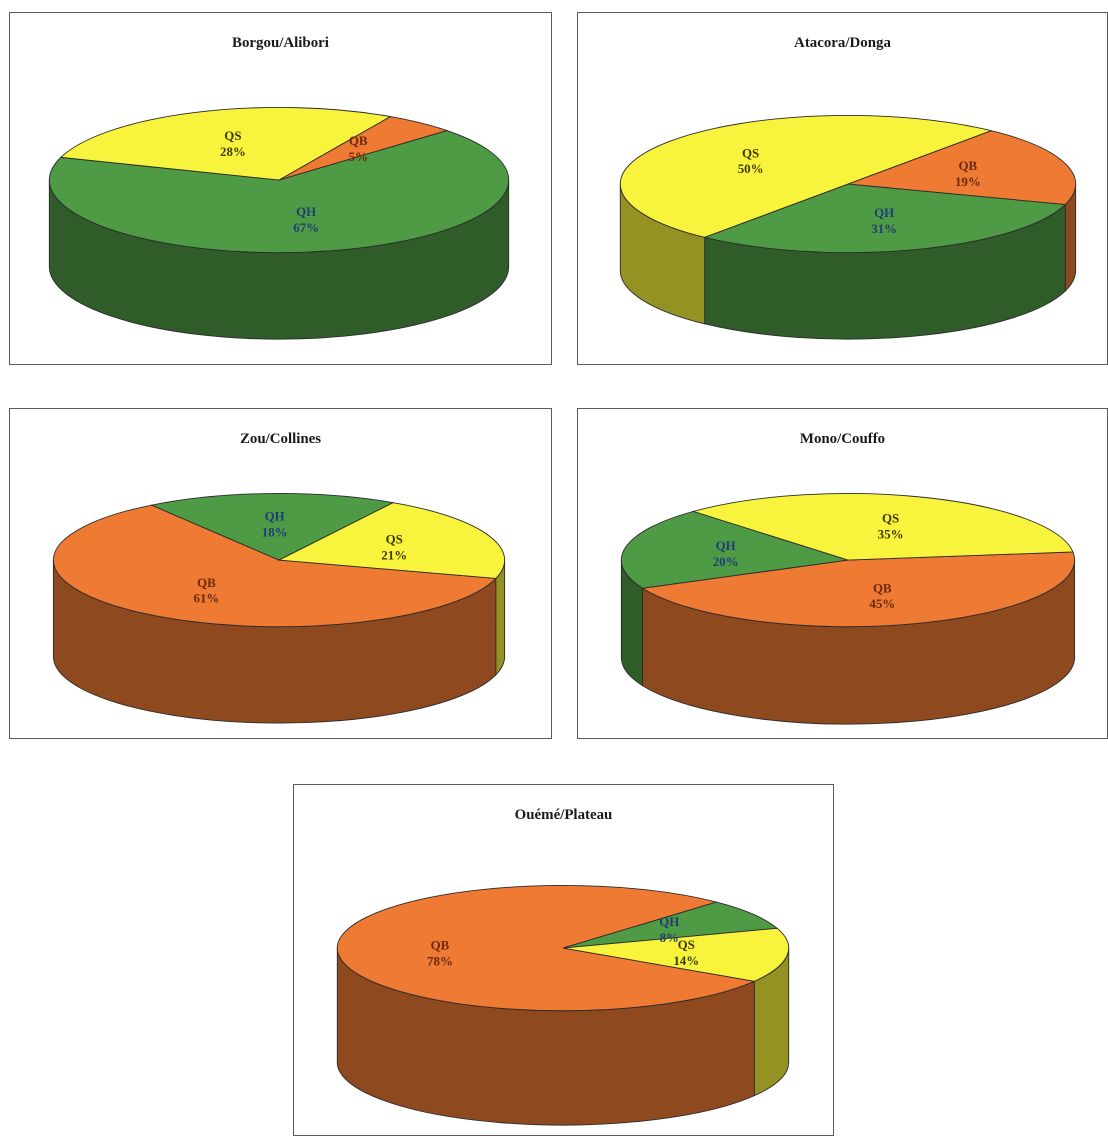 This screenshot has height=1139, width=1108. Describe the element at coordinates (306, 227) in the screenshot. I see `slice-value-label: 67%` at that location.